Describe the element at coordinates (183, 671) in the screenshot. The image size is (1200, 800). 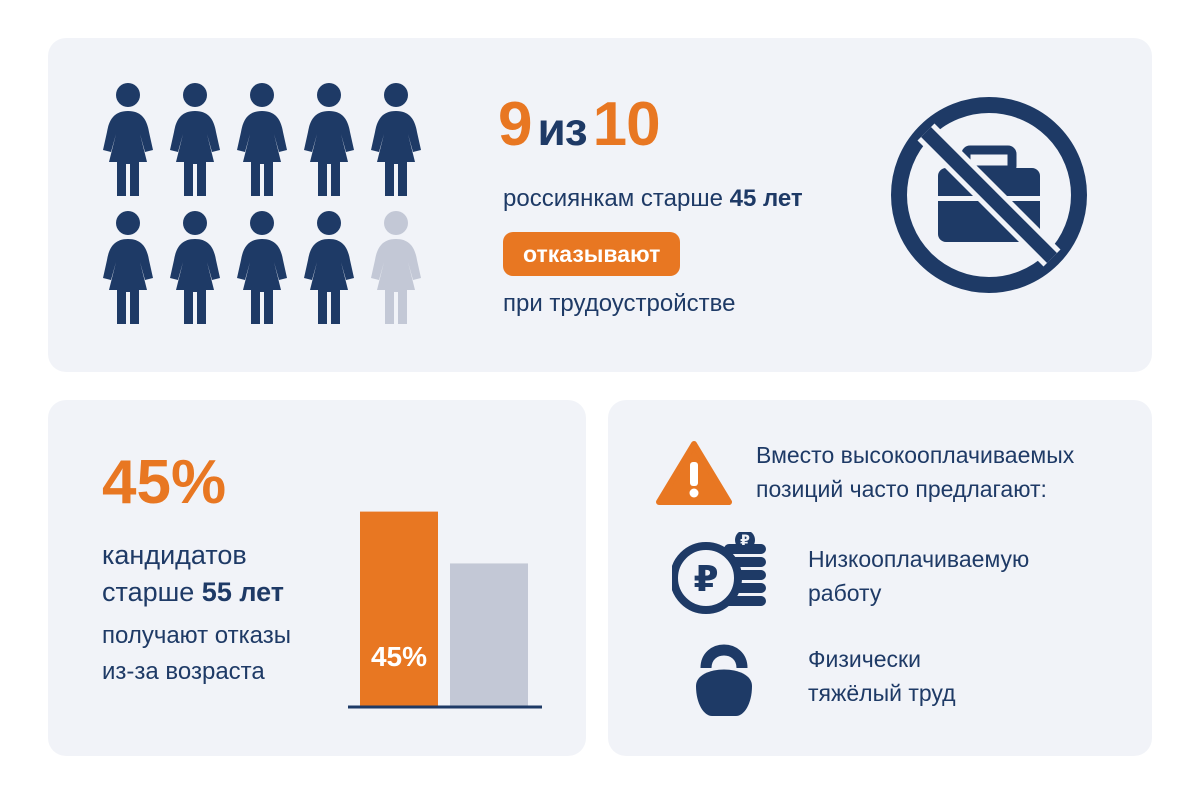
I see `candidates-line4: из-за возраста` at that location.